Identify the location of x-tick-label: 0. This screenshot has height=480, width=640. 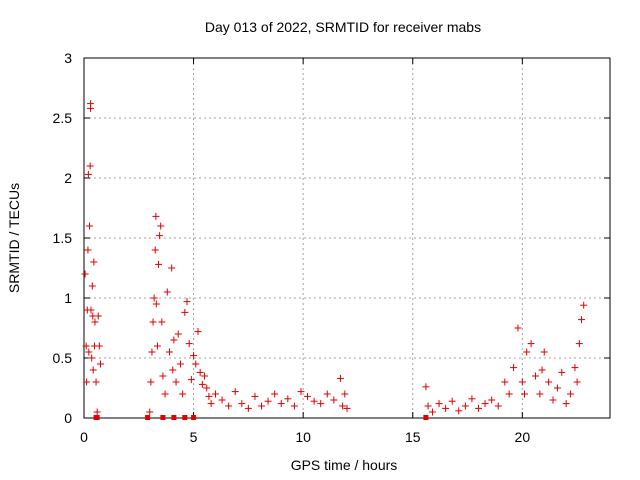
(84, 437).